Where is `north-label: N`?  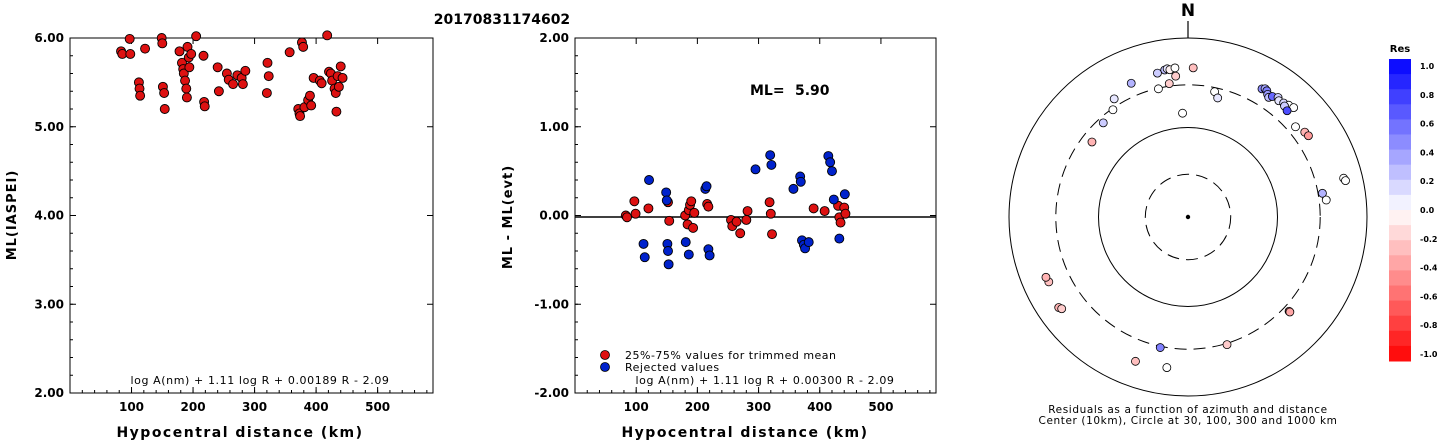 north-label: N is located at coordinates (1188, 11).